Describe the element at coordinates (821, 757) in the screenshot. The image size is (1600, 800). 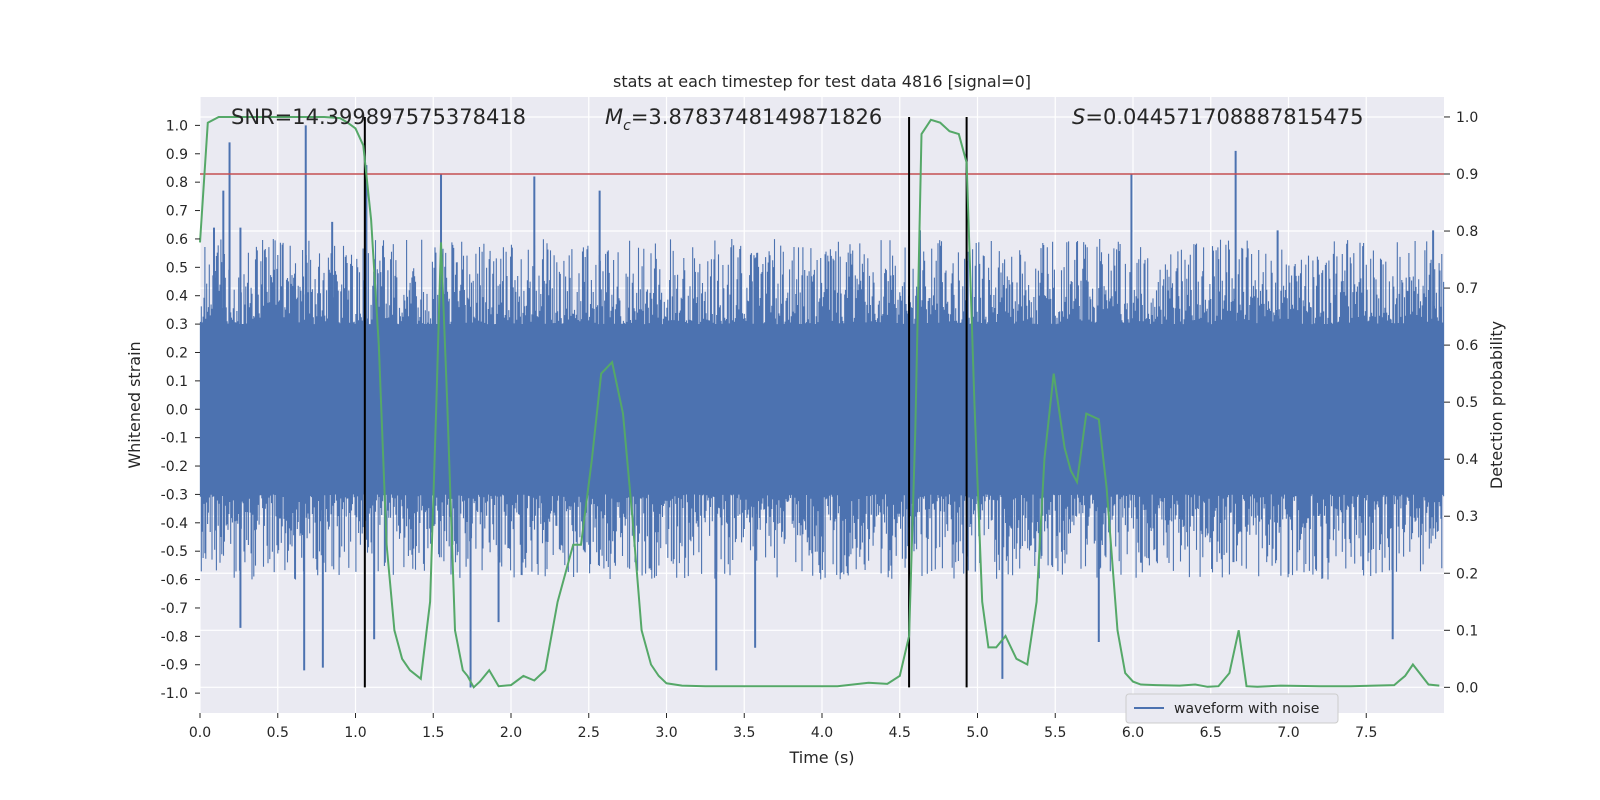
I see `x-axis-title: Time (s)` at that location.